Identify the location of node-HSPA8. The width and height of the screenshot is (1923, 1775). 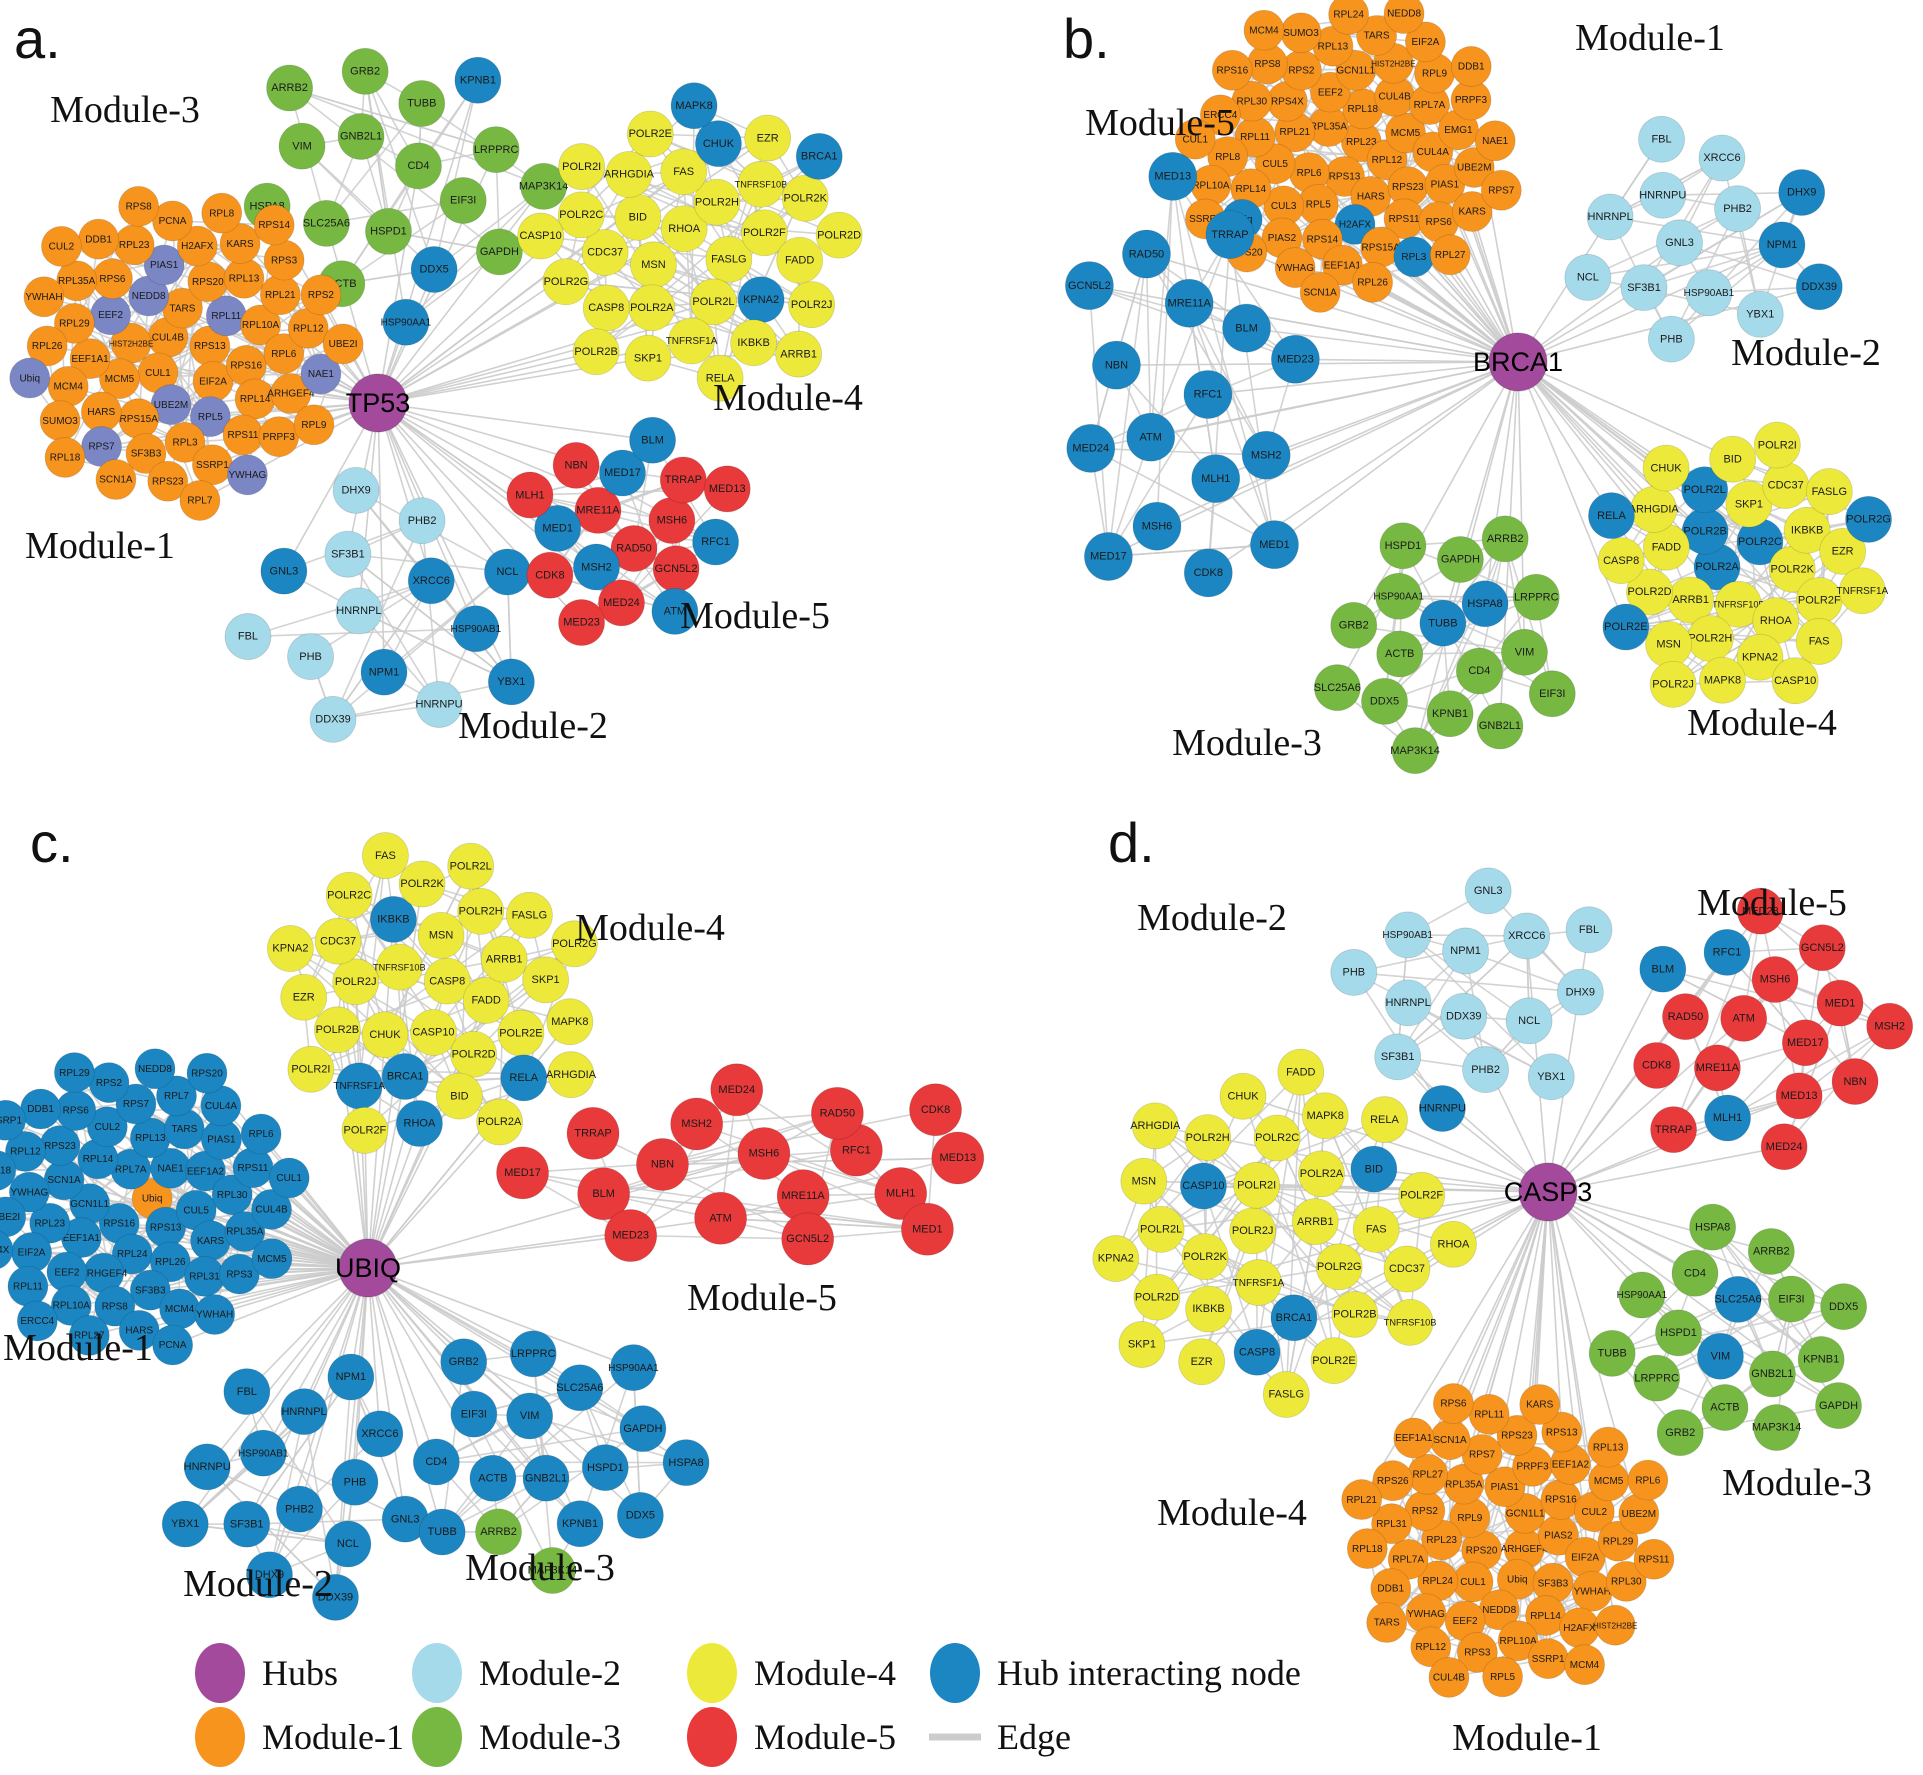
(1485, 604).